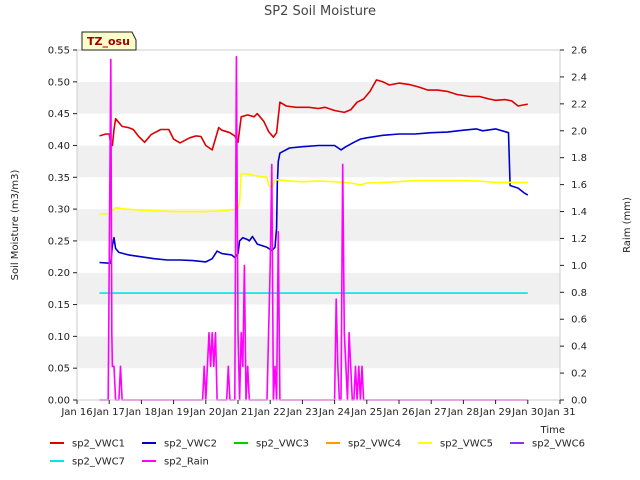  Describe the element at coordinates (579, 51) in the screenshot. I see `y2-tick-label: 2.6` at that location.